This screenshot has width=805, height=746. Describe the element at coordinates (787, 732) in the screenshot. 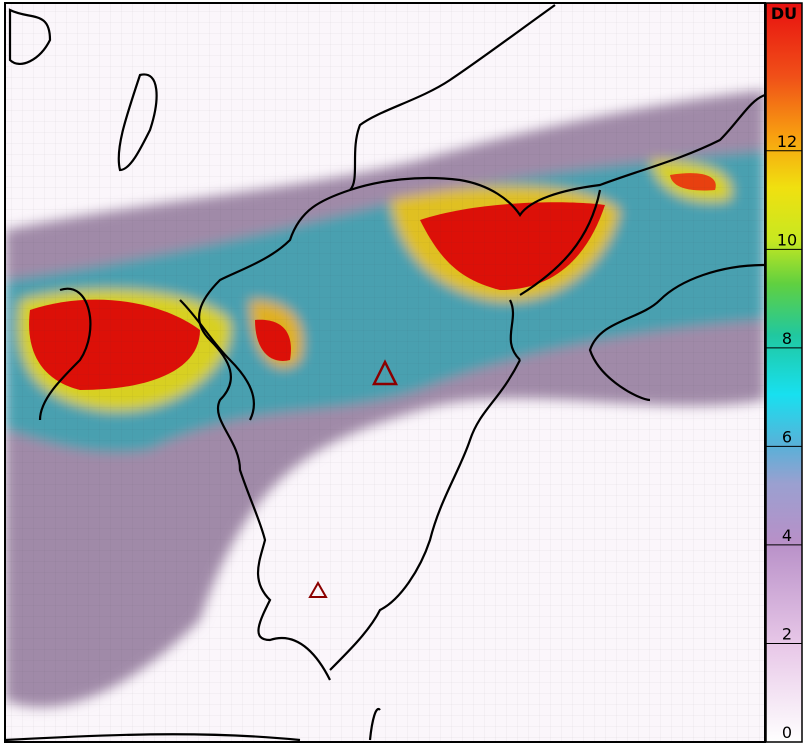

I see `colorbar-tick-label: 0` at that location.